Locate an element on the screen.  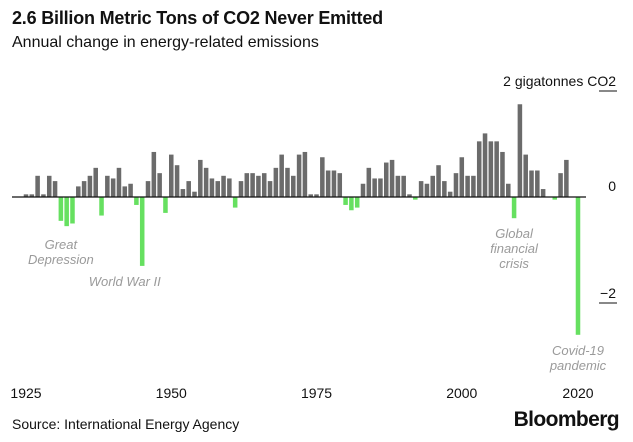
bar-1933 is located at coordinates (72, 210).